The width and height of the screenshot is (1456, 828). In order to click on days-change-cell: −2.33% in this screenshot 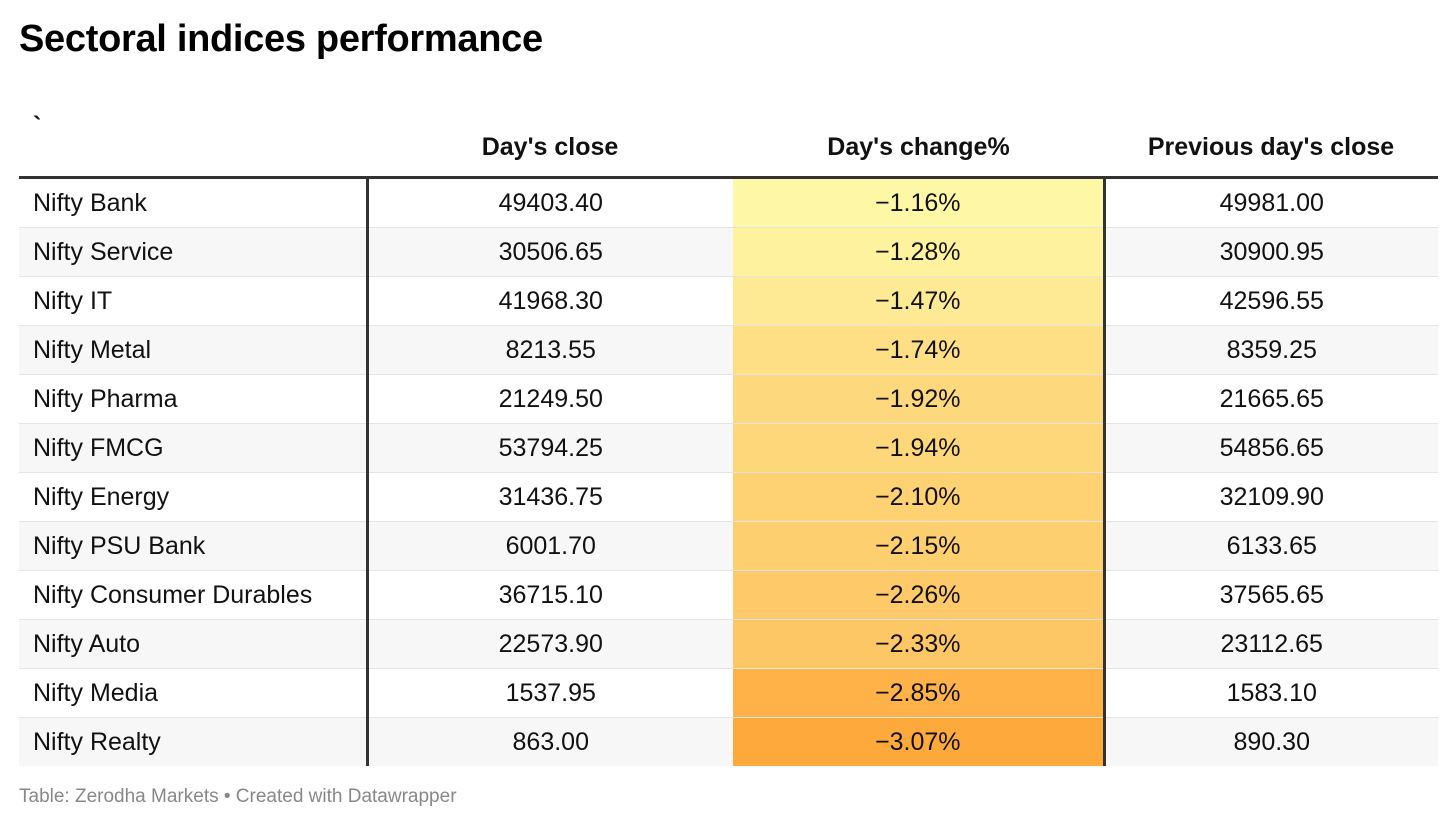, I will do `click(919, 644)`.